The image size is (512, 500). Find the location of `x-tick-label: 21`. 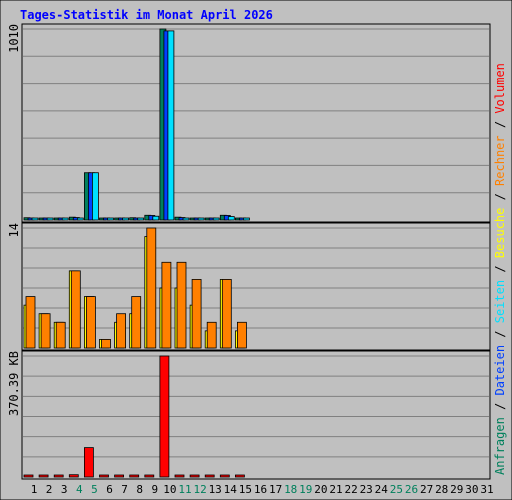

x-tick-label: 21 is located at coordinates (335, 489).